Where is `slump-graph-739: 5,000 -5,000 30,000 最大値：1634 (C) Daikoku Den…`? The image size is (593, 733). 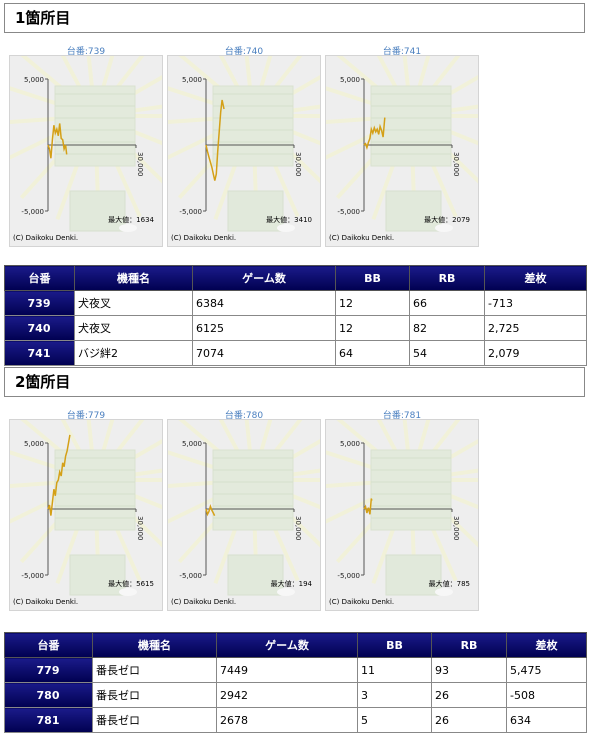 slump-graph-739: 5,000 -5,000 30,000 最大値：1634 (C) Daikoku Den… is located at coordinates (86, 151).